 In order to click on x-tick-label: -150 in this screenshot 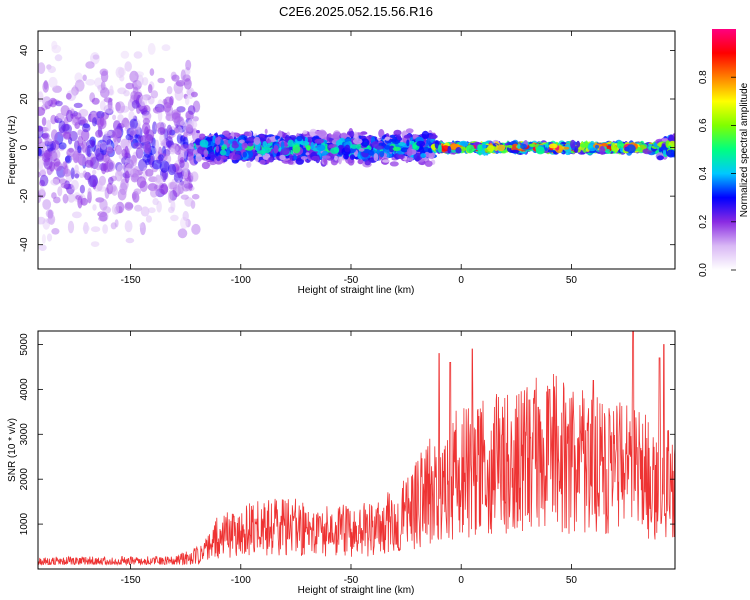, I will do `click(131, 280)`.